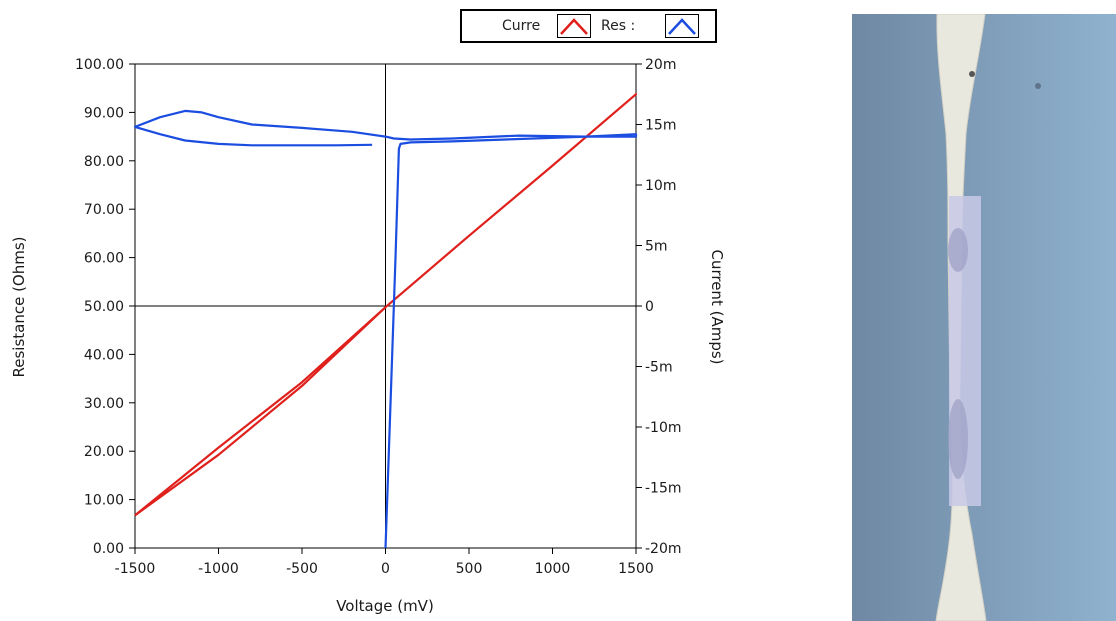 The image size is (1116, 621). Describe the element at coordinates (618, 26) in the screenshot. I see `legend-label-resistance: Res :` at that location.